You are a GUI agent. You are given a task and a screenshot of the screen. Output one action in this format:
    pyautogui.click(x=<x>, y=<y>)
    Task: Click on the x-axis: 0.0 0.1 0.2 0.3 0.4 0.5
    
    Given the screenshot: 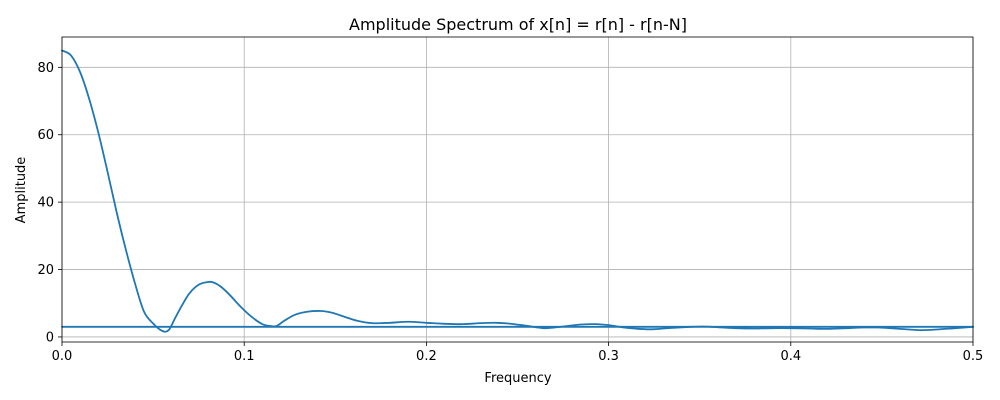 What is the action you would take?
    pyautogui.click(x=518, y=353)
    